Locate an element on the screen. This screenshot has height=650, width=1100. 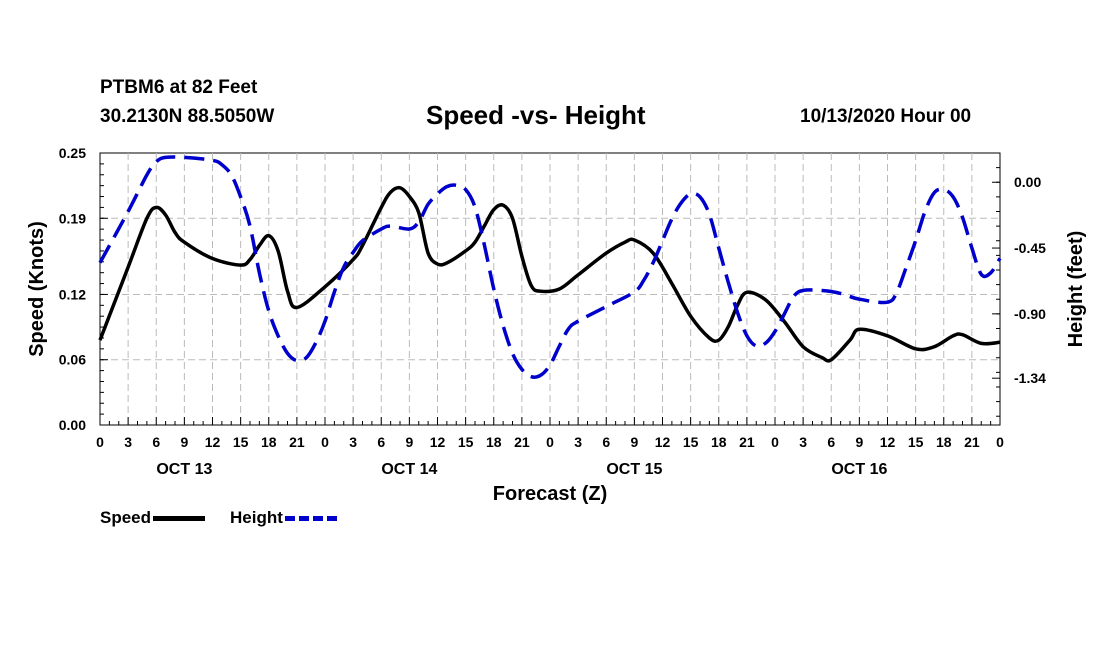
y-left-tick-label: 0.00 is located at coordinates (72, 425).